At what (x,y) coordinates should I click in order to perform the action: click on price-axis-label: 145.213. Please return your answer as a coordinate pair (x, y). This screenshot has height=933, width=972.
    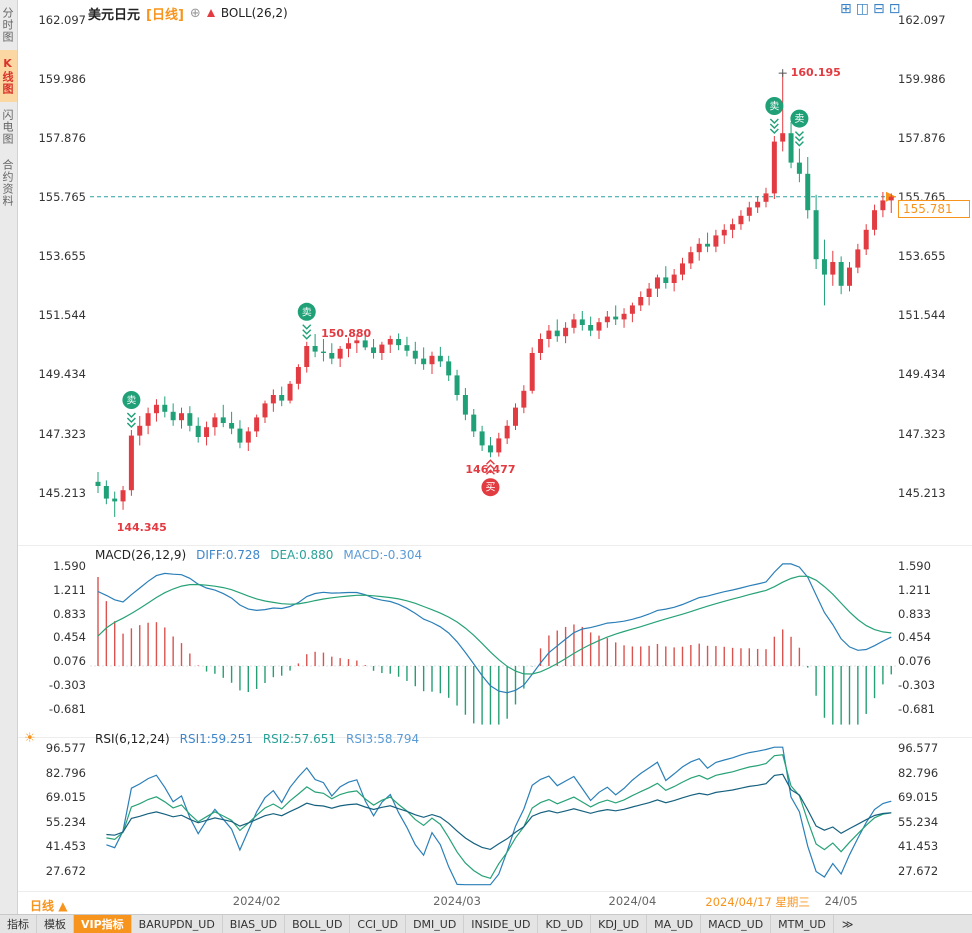
    Looking at the image, I should click on (922, 492).